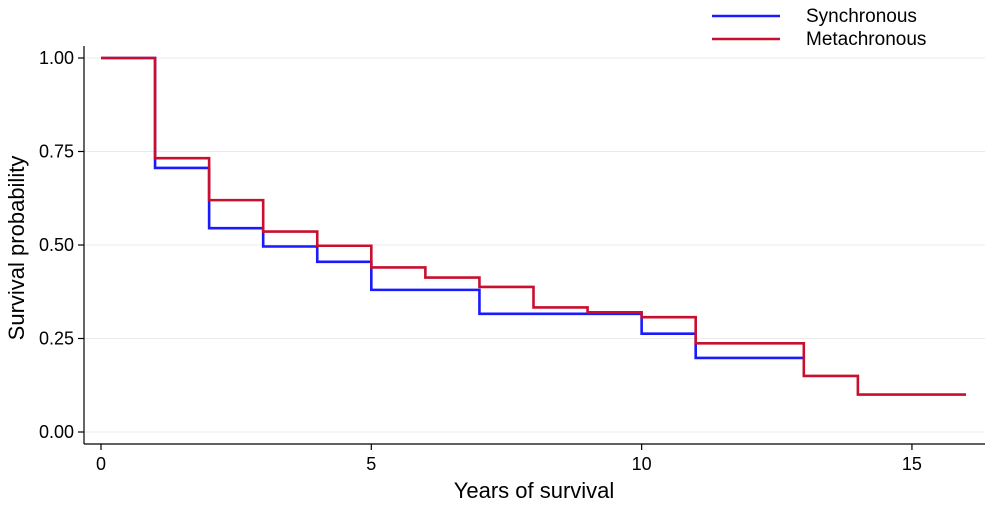 The height and width of the screenshot is (505, 1000). What do you see at coordinates (861, 16) in the screenshot?
I see `legend-label-synchronous: Synchronous` at bounding box center [861, 16].